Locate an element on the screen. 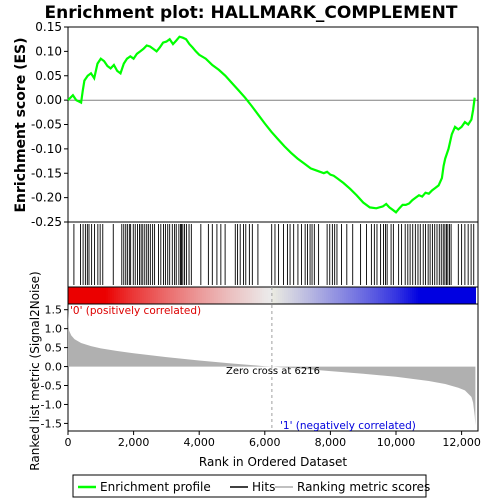  legend-metric-label: Ranking metric scores is located at coordinates (363, 487).